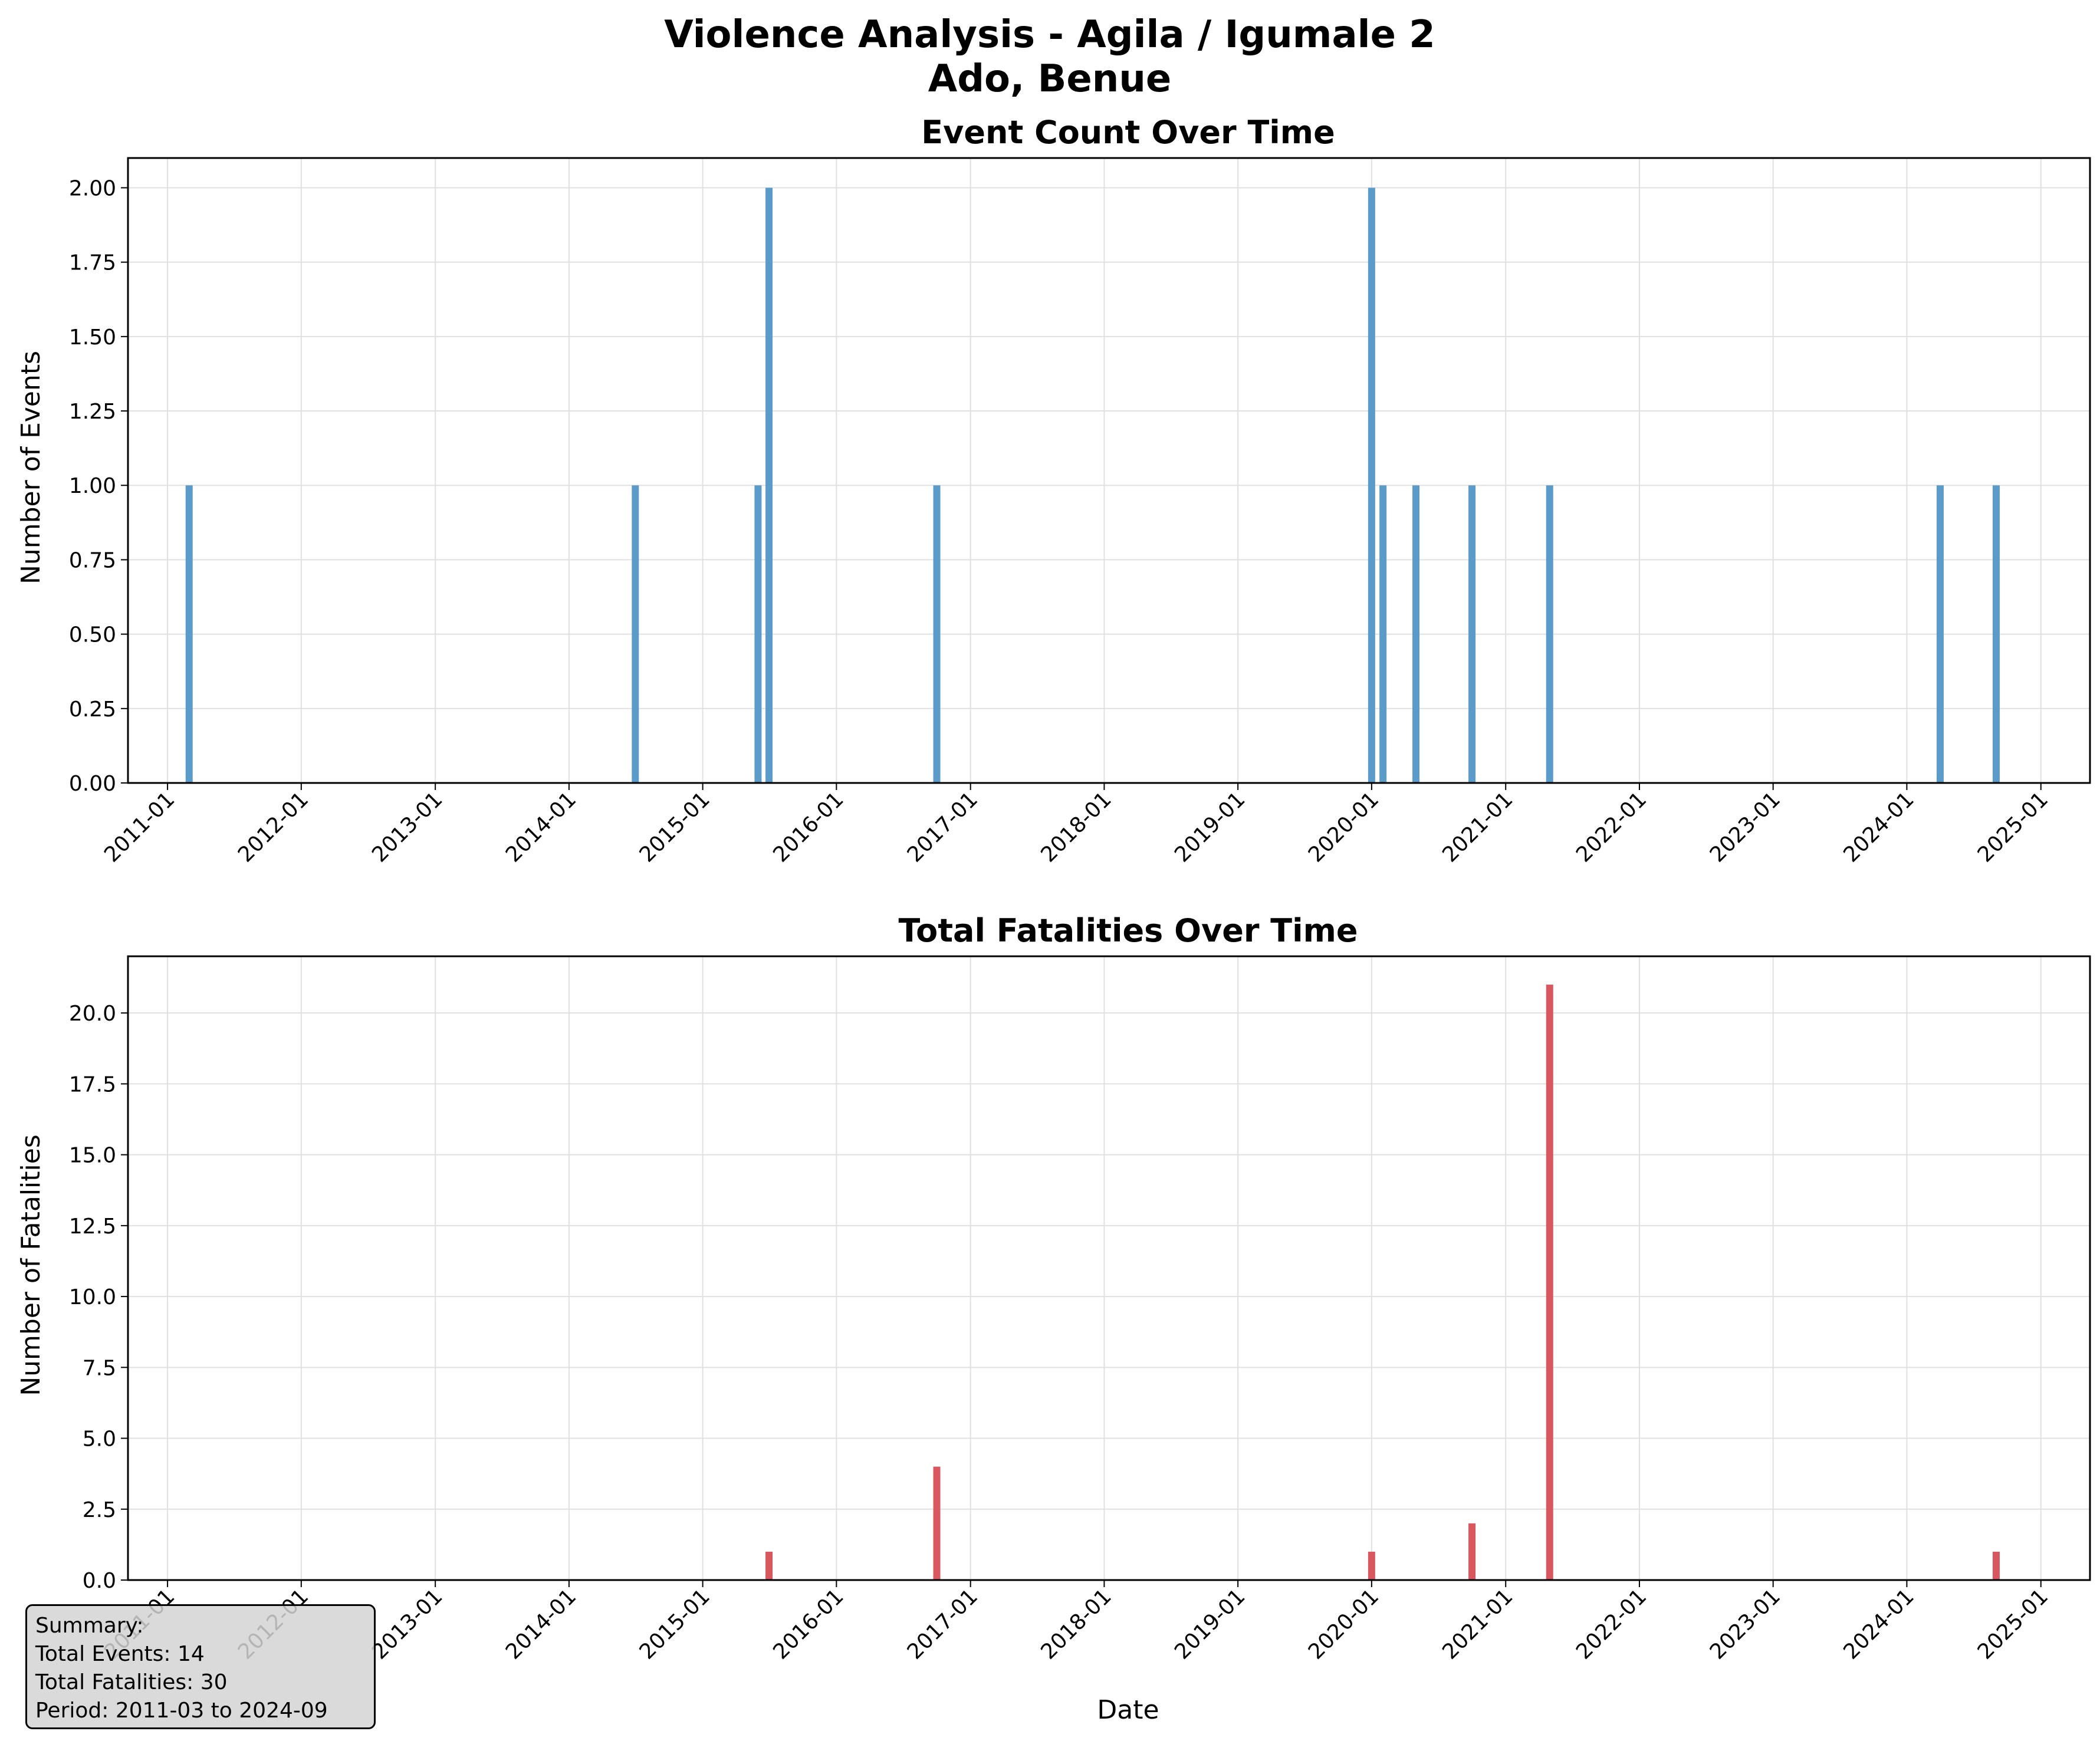 The image size is (2100, 1741). Describe the element at coordinates (1076, 1624) in the screenshot. I see `fatalities-x-tick-label: 2018-01` at that location.